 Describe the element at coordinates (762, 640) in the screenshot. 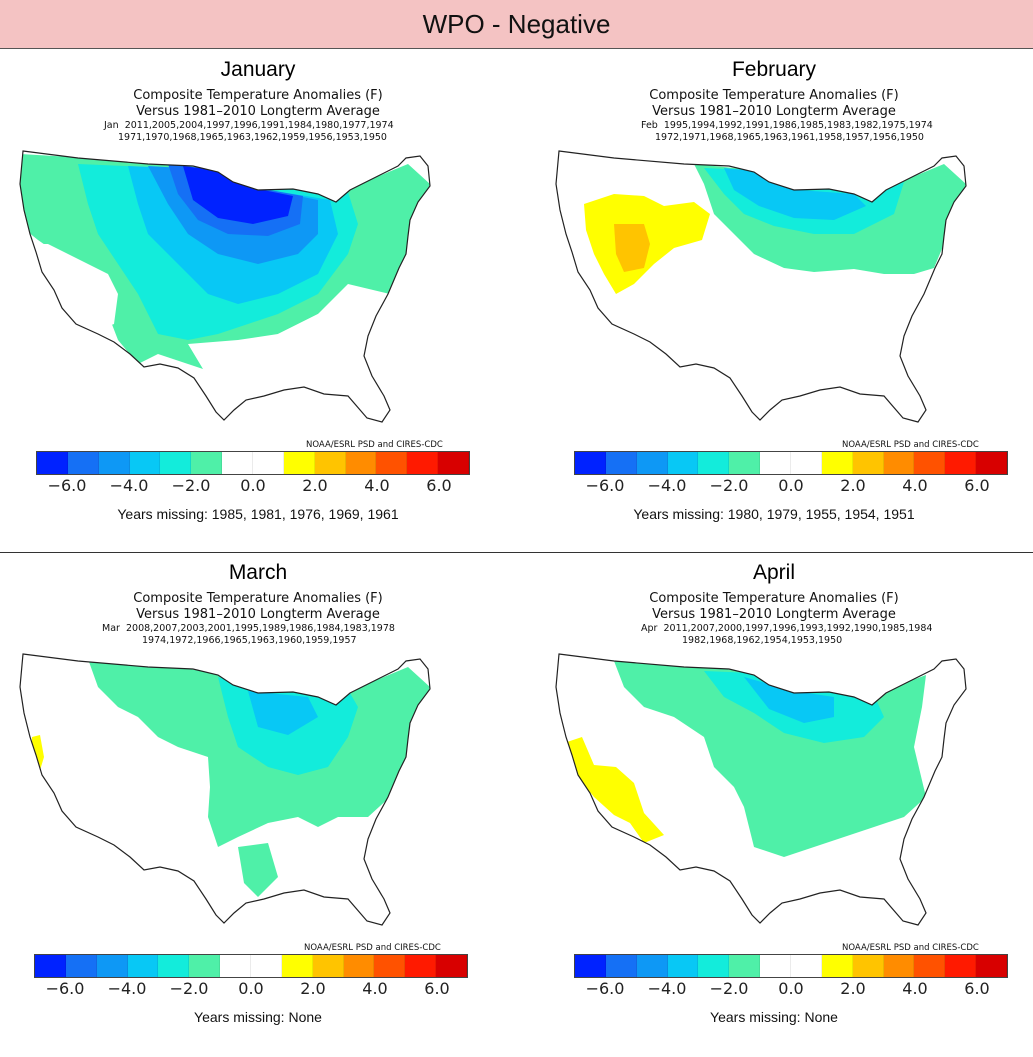

I see `composite-years-line2: 1982,1968,1962,1954,1953,1950` at that location.